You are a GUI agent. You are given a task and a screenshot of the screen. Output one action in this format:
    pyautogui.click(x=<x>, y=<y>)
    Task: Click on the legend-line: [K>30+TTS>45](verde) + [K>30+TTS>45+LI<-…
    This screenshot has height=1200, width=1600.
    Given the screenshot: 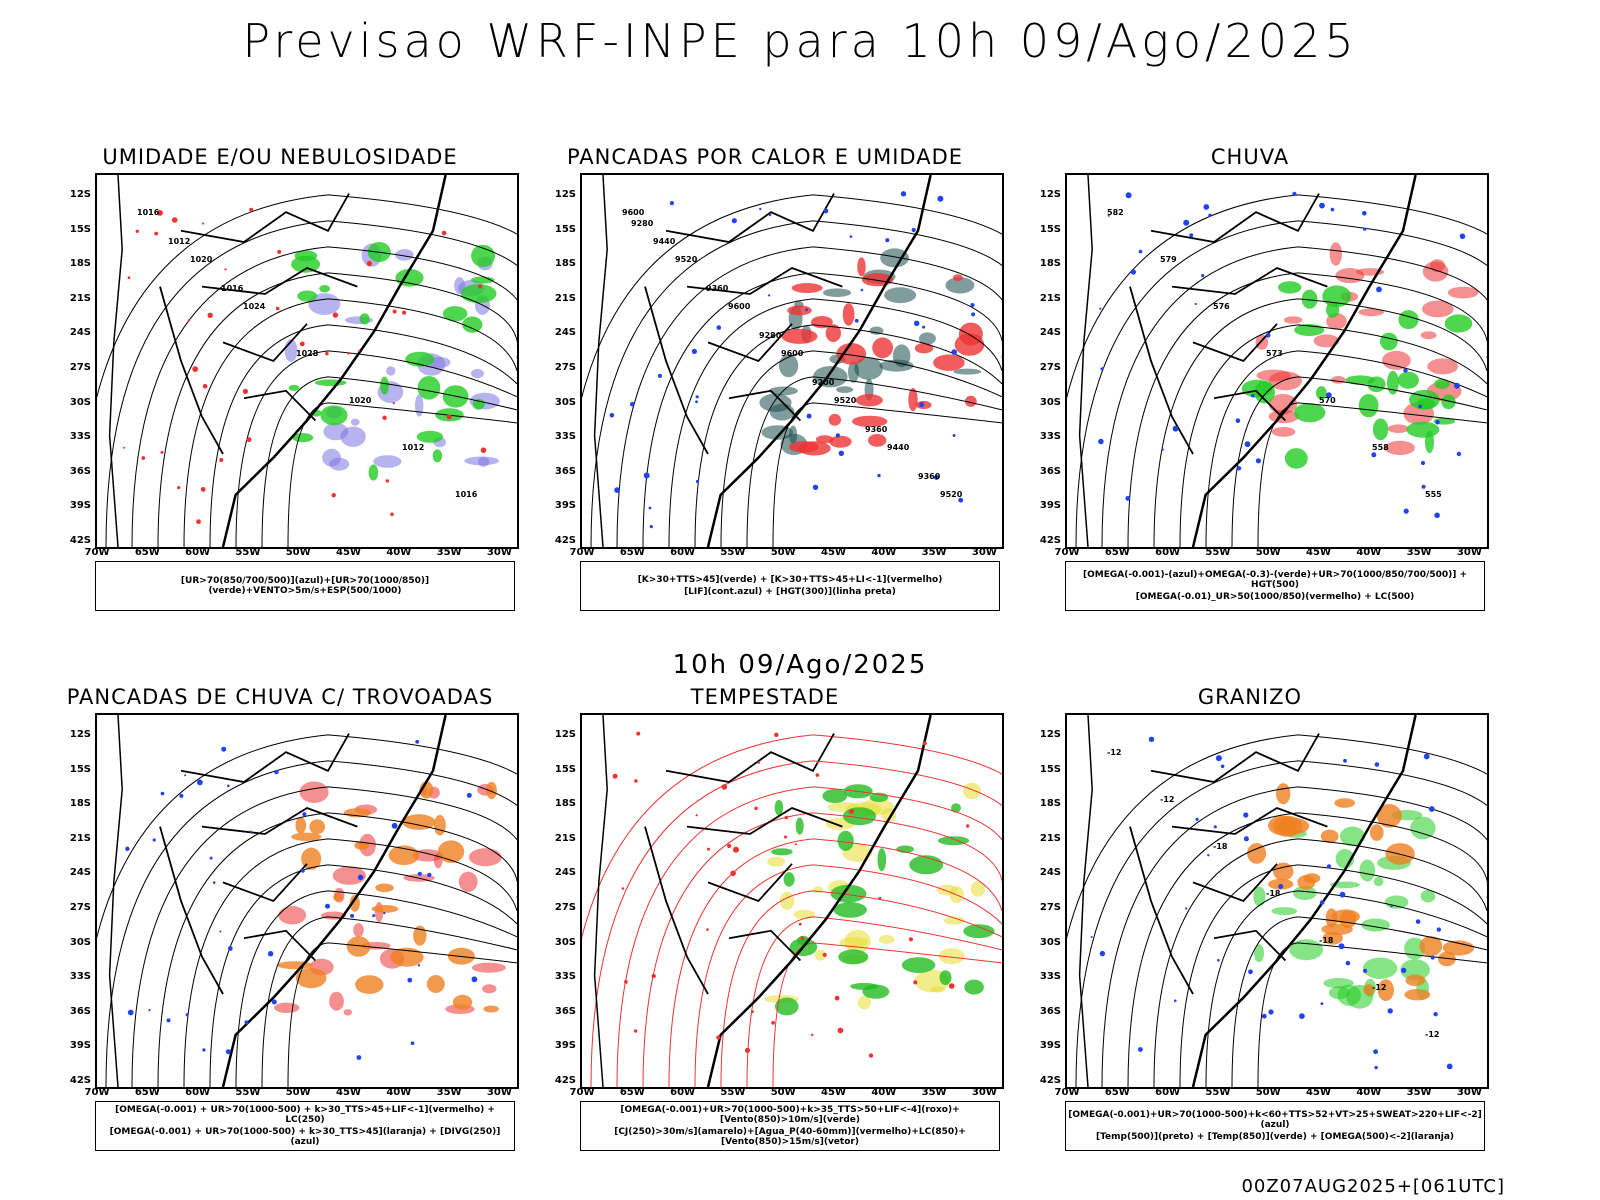 What is the action you would take?
    pyautogui.click(x=790, y=580)
    